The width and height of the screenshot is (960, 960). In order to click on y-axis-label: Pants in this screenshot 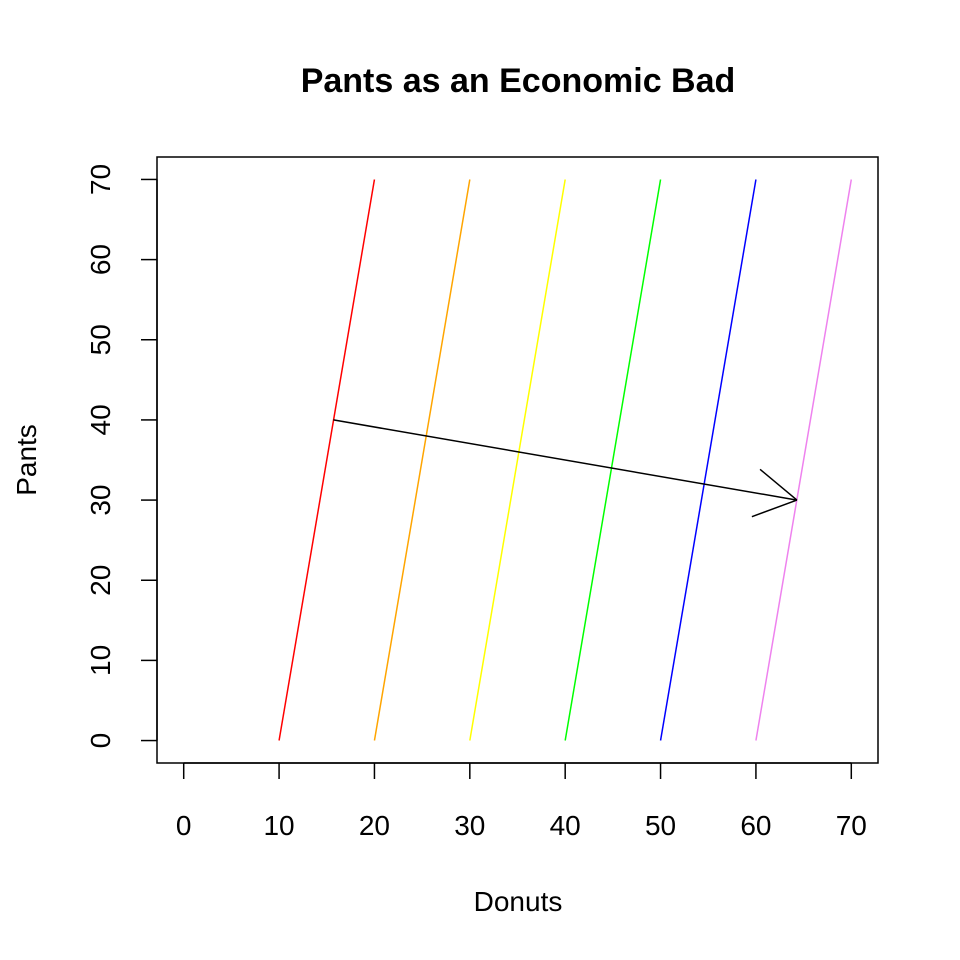, I will do `click(26, 460)`.